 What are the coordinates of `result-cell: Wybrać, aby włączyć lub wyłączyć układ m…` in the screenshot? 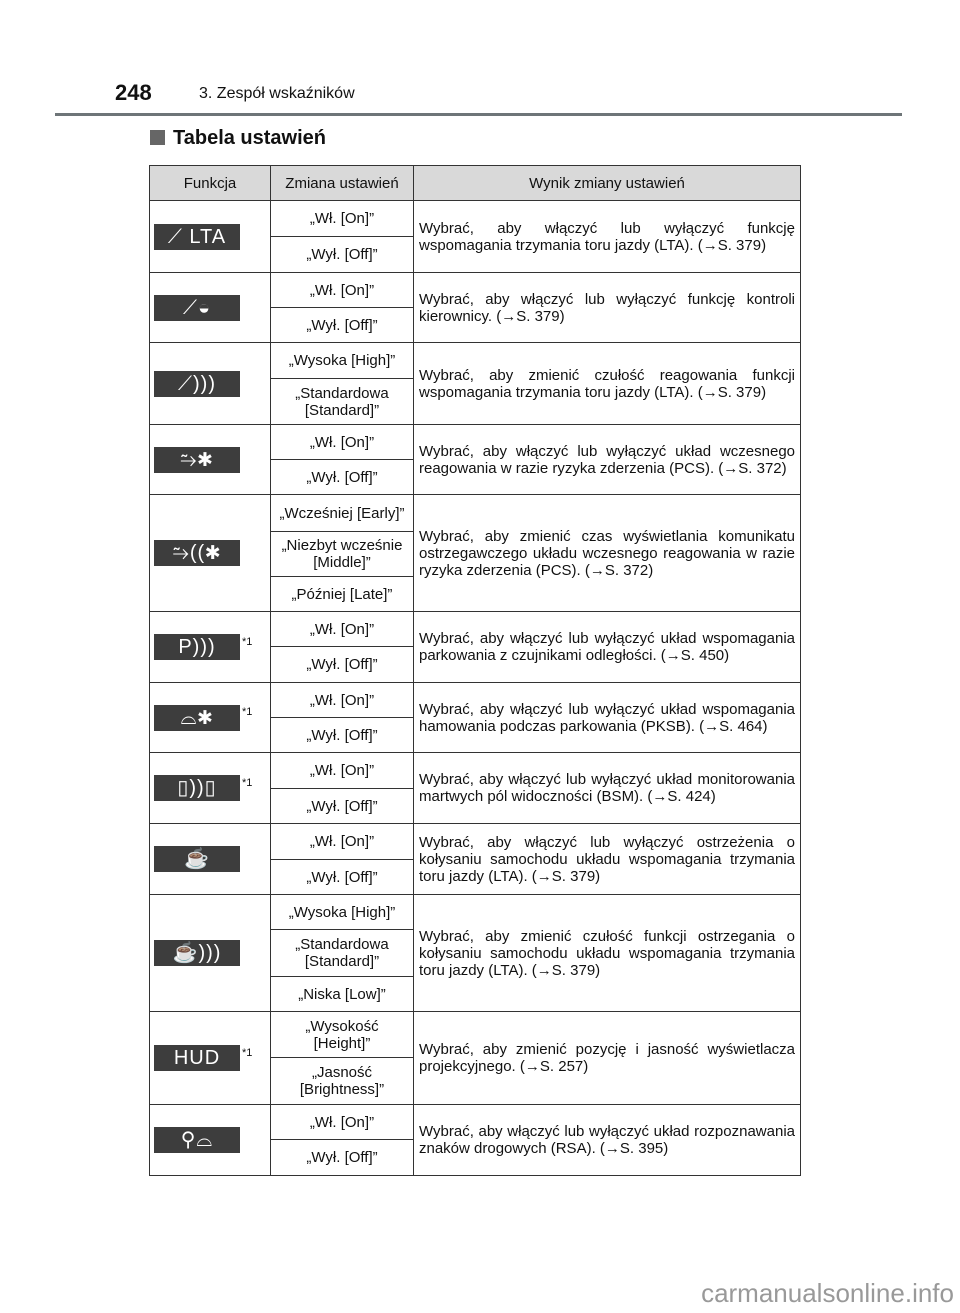 It's located at (607, 788).